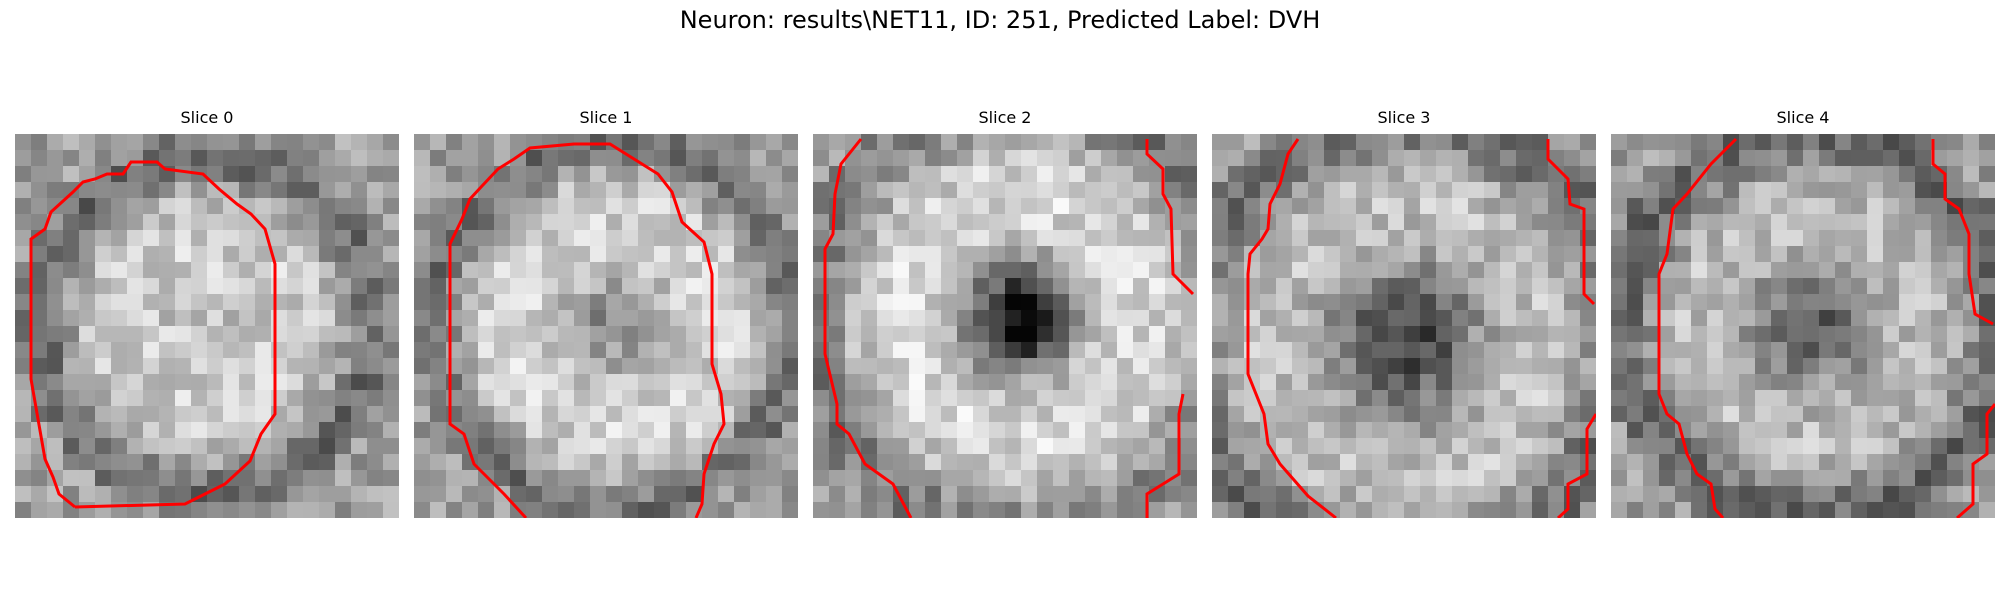  What do you see at coordinates (1571, 222) in the screenshot?
I see `red-contour-right` at bounding box center [1571, 222].